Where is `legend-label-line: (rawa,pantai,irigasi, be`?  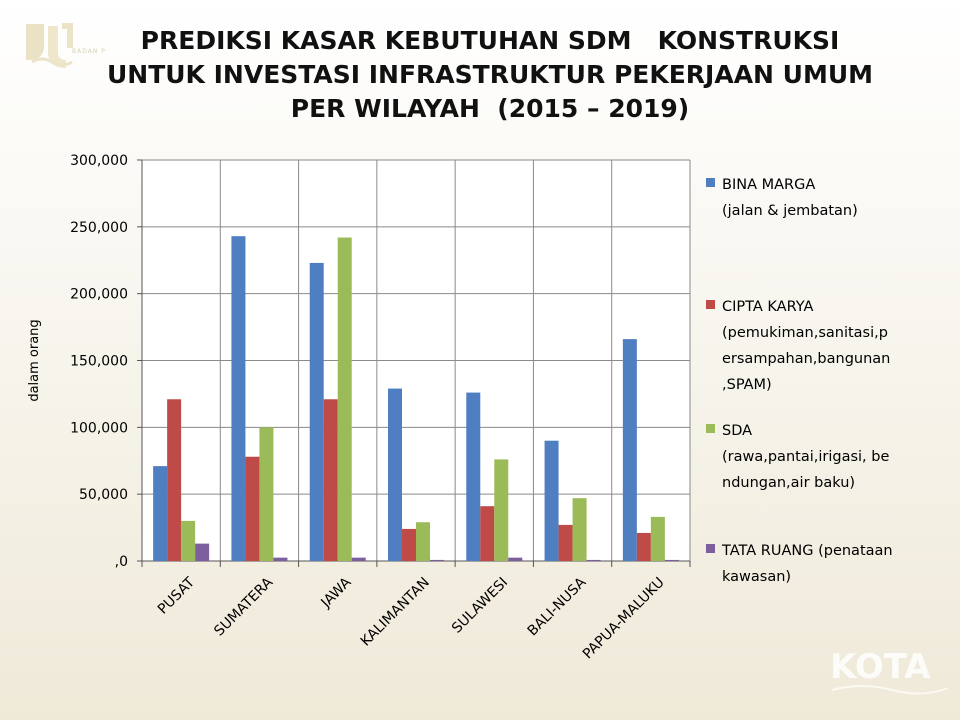
legend-label-line: (rawa,pantai,irigasi, be is located at coordinates (806, 457).